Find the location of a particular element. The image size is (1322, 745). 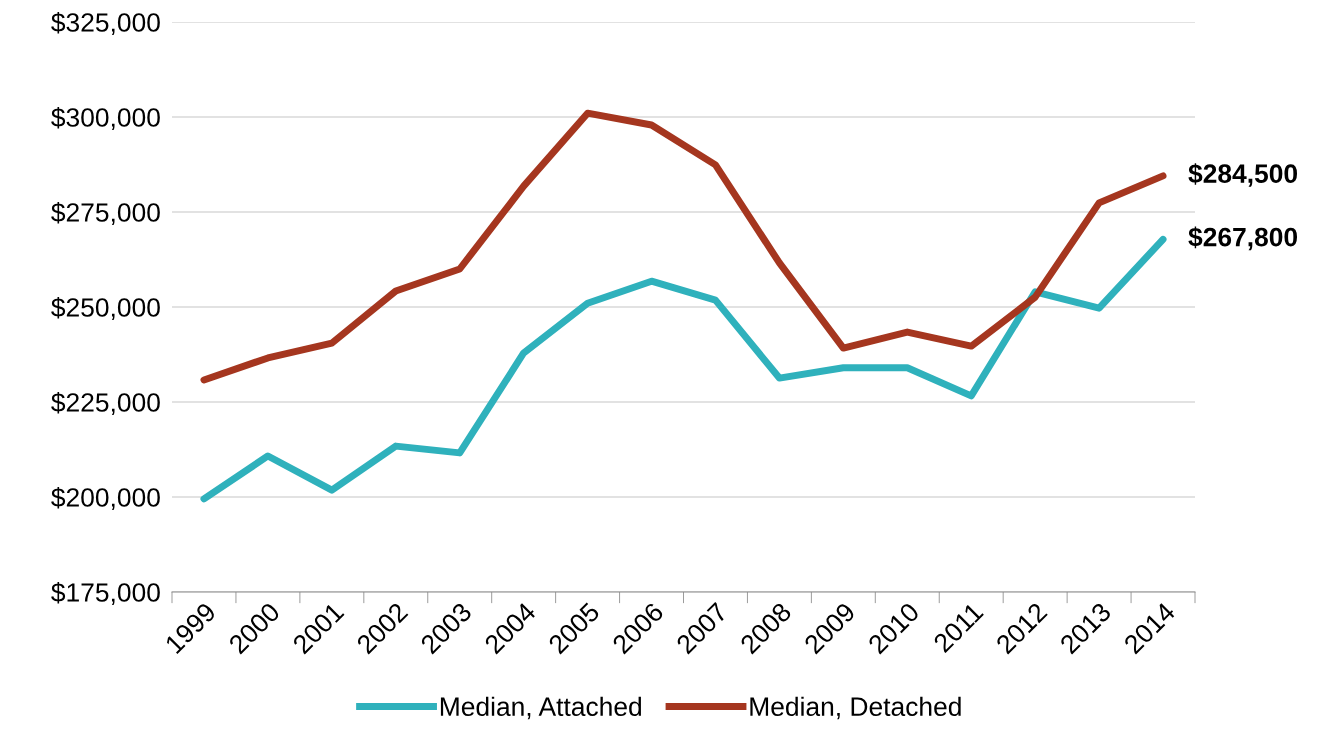

y-tick-label: $250,000 is located at coordinates (105, 308).